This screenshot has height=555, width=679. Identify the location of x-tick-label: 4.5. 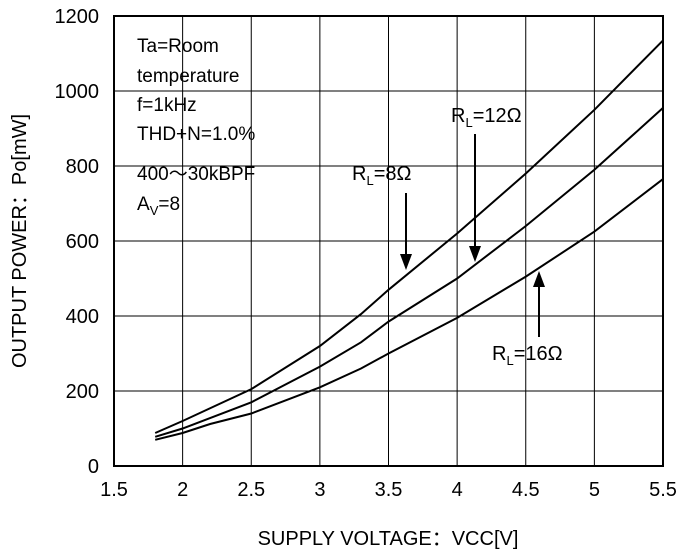
(526, 490).